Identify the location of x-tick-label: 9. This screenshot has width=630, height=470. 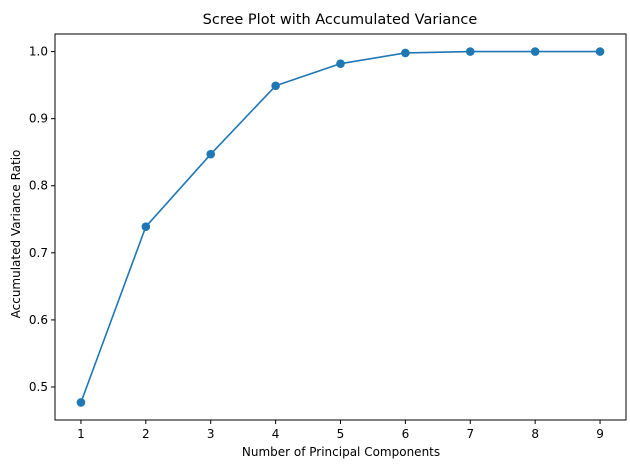
(600, 434).